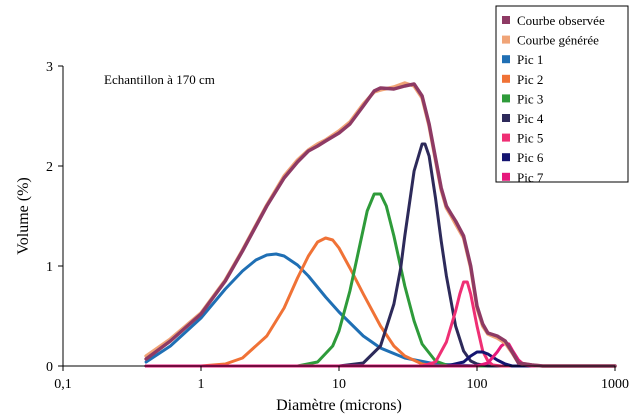  I want to click on legend-label: Pic 3, so click(530, 98).